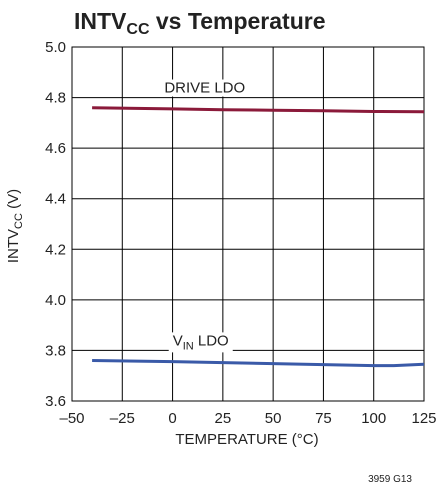 Image resolution: width=437 pixels, height=492 pixels. What do you see at coordinates (55, 199) in the screenshot?
I see `y-tick-label: 4.4` at bounding box center [55, 199].